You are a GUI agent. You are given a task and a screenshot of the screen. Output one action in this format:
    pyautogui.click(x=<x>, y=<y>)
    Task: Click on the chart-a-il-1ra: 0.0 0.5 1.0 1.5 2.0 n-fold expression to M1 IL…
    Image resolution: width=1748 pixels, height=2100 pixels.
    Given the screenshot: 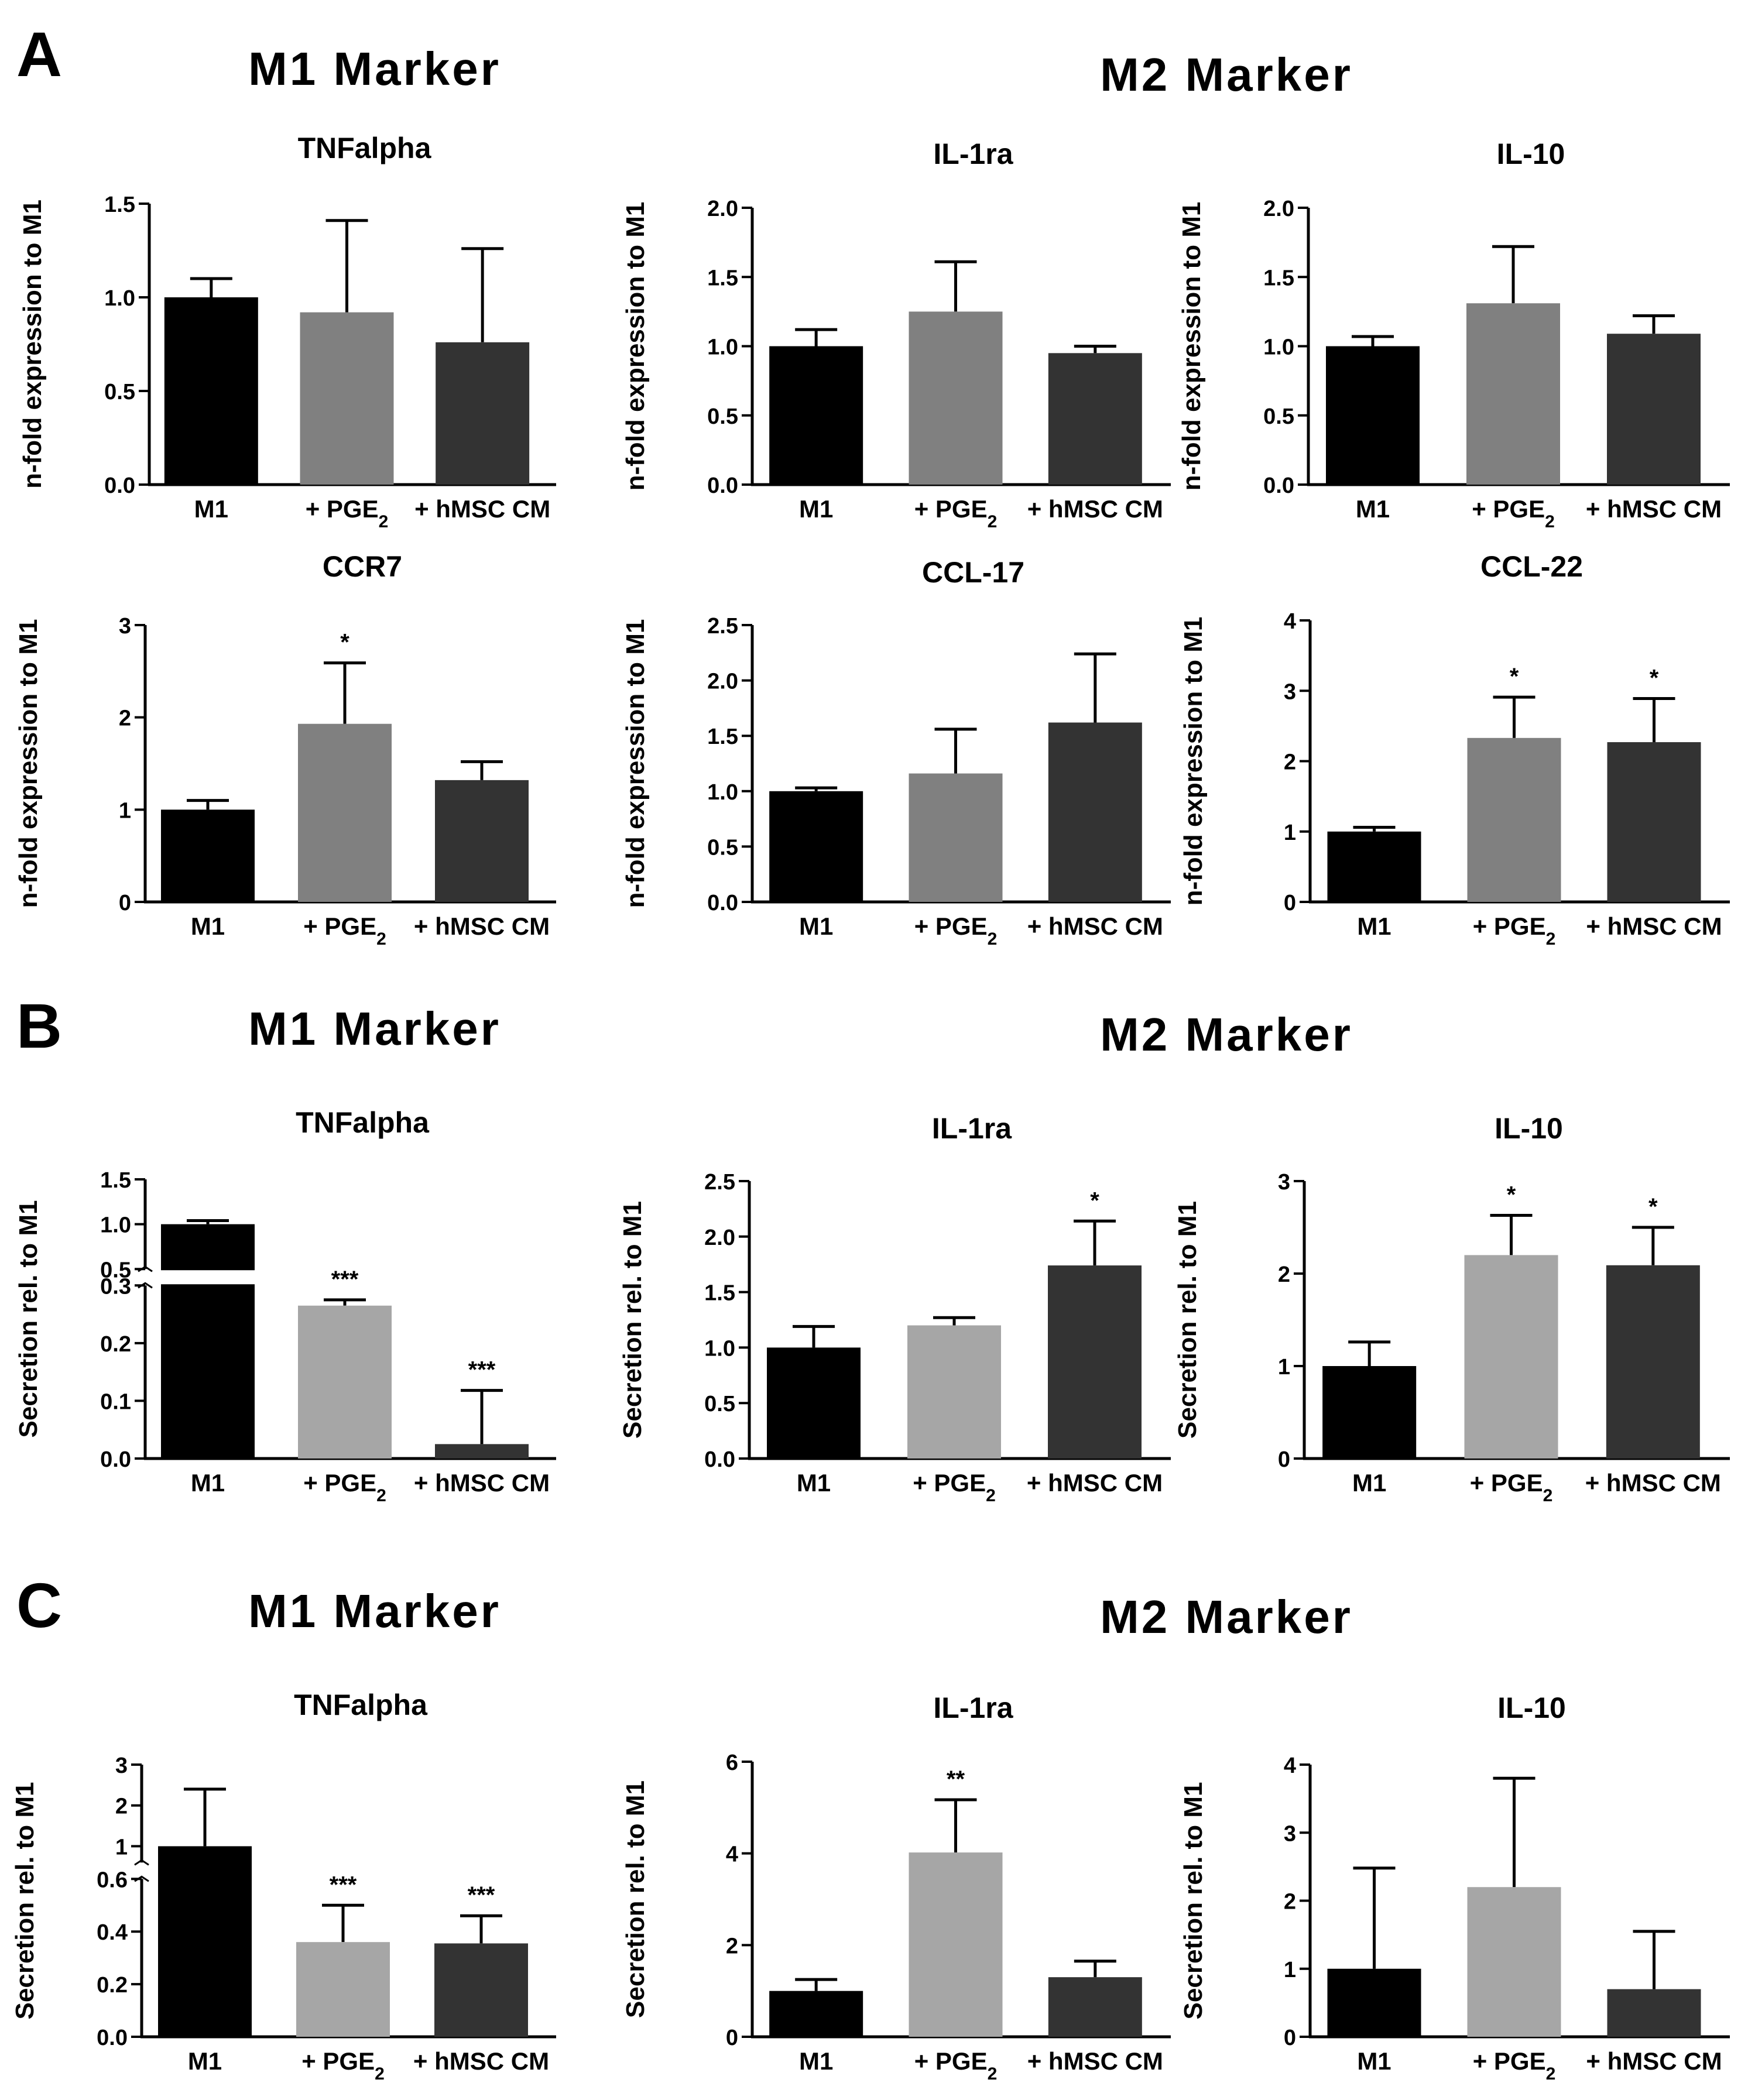 What is the action you would take?
    pyautogui.click(x=896, y=335)
    